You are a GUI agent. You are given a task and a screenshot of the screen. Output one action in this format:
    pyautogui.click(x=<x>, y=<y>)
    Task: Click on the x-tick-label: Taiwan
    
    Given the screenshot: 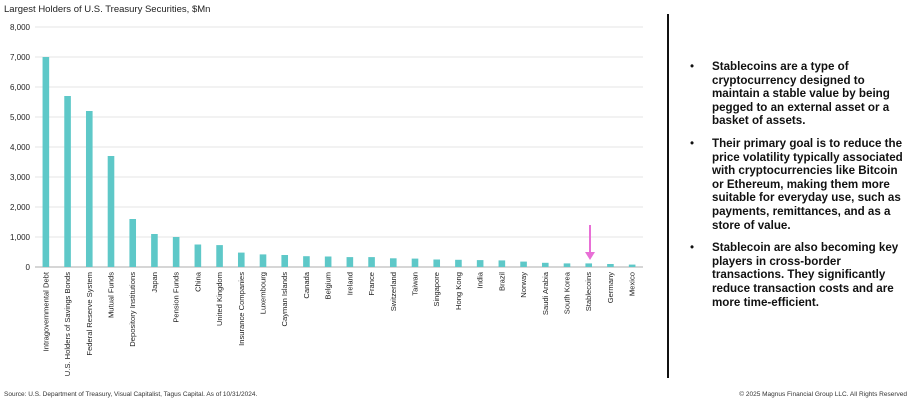 What is the action you would take?
    pyautogui.click(x=415, y=284)
    